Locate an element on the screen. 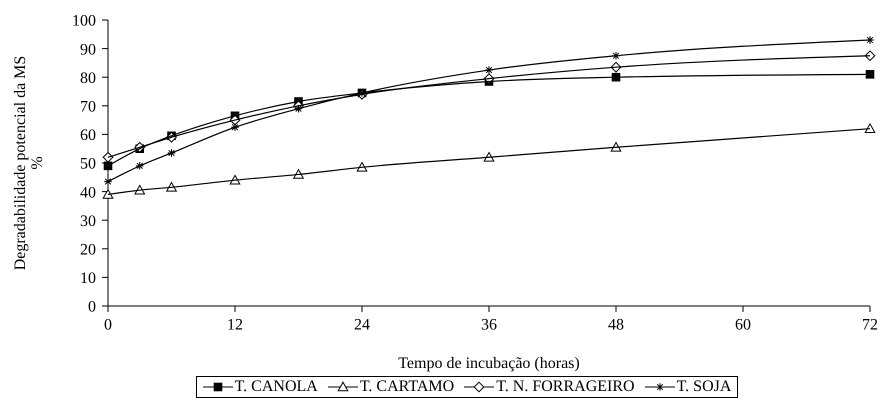 The image size is (892, 416). y-tick-label: 80 is located at coordinates (88, 78).